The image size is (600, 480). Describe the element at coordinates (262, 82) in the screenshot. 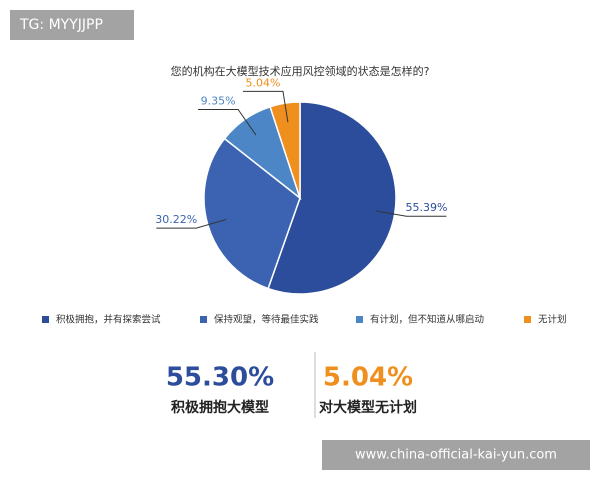

I see `data-label: 5.04%` at that location.